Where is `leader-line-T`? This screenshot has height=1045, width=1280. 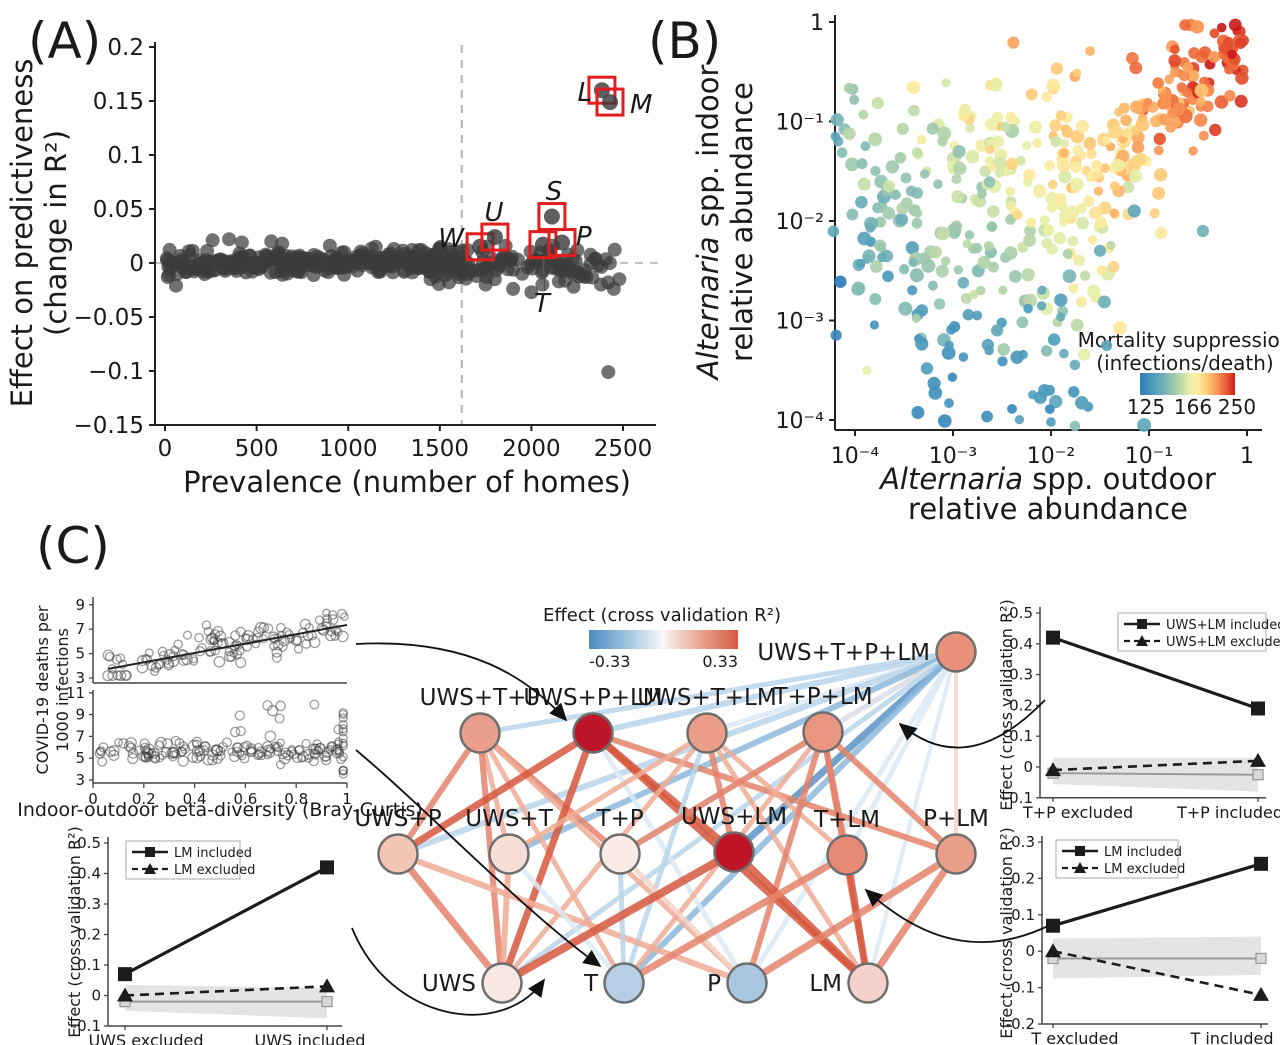 leader-line-T is located at coordinates (544, 275).